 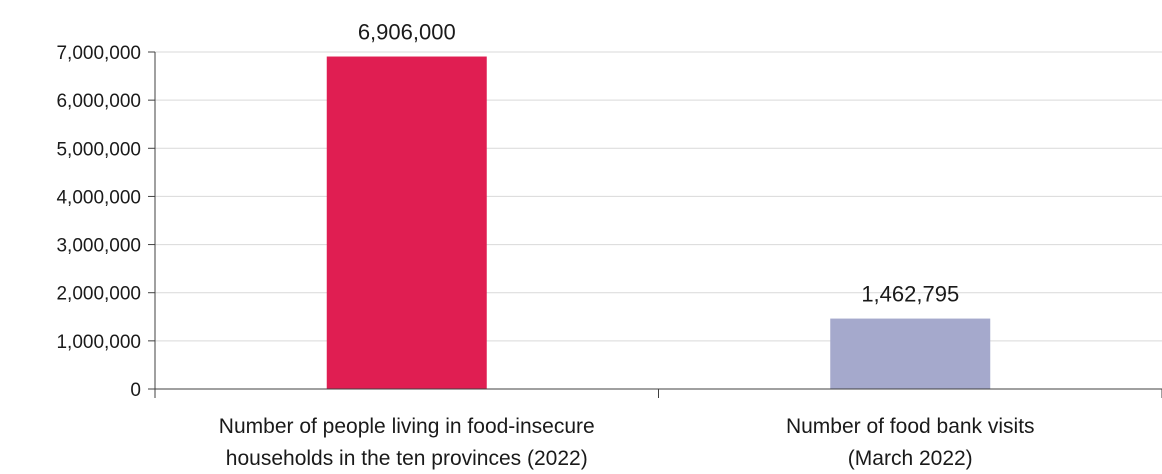 I want to click on x-category-label: Number of food bank visits (March 2022), so click(x=910, y=442).